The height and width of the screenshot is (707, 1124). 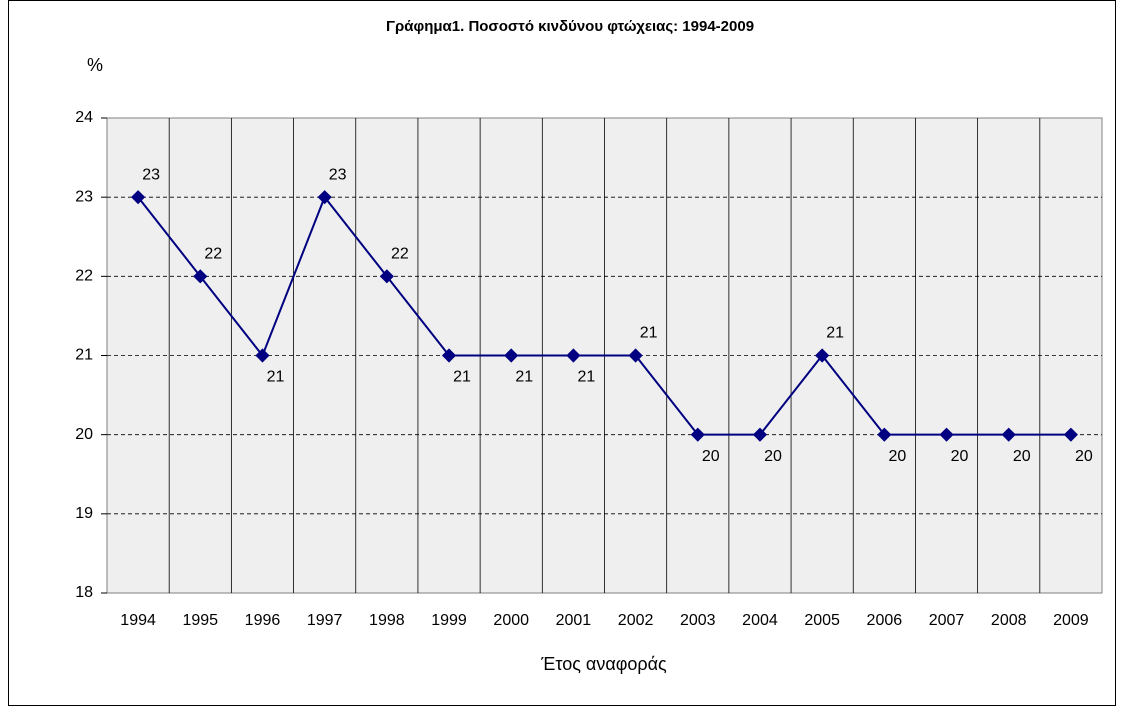 I want to click on y-tick-label: 24, so click(x=84, y=117).